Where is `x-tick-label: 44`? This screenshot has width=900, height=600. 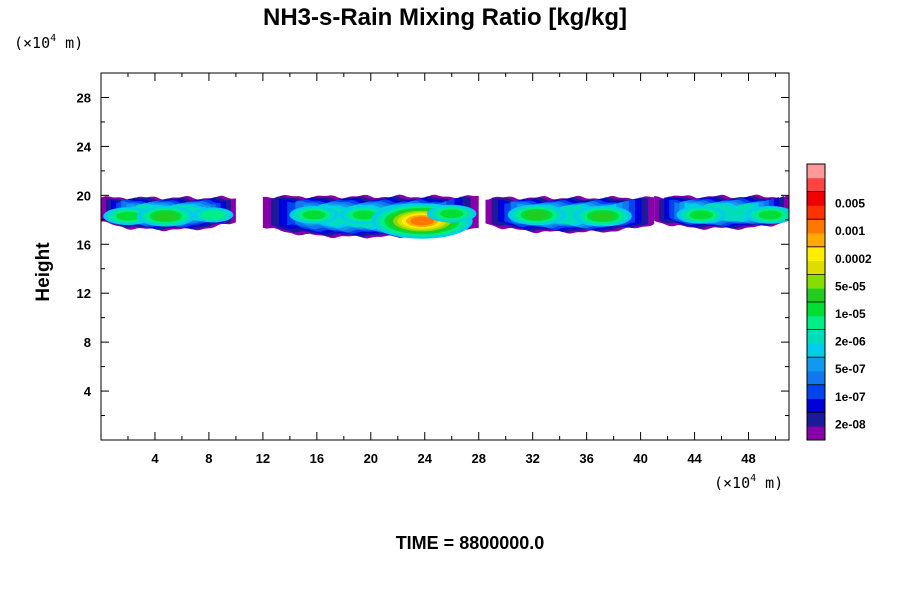
x-tick-label: 44 is located at coordinates (694, 458).